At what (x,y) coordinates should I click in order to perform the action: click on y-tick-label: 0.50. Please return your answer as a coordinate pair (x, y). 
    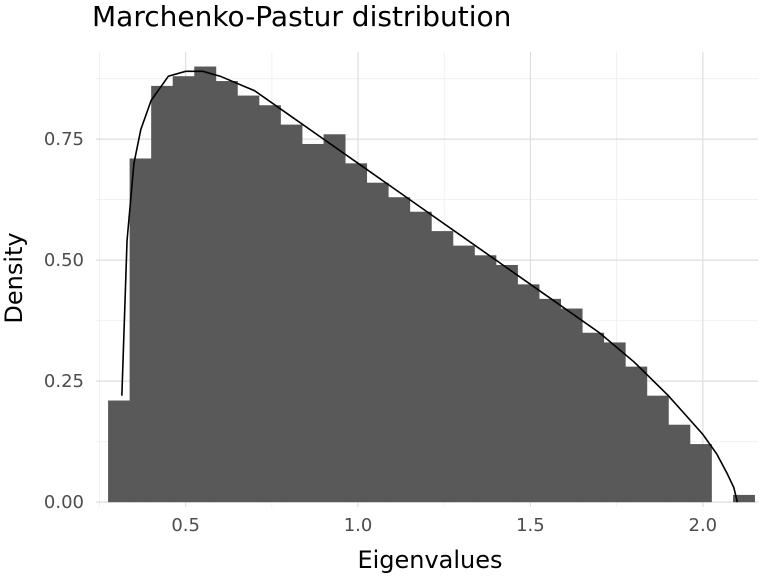
    Looking at the image, I should click on (64, 260).